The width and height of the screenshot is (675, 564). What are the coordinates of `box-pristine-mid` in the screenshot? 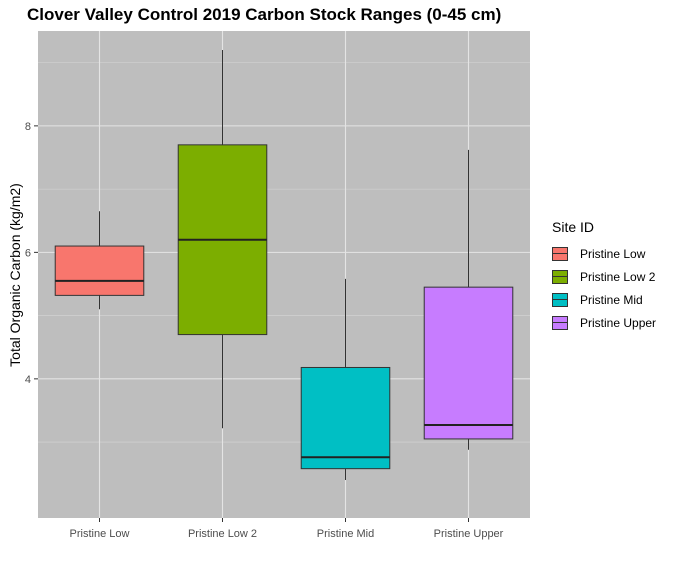 It's located at (345, 379).